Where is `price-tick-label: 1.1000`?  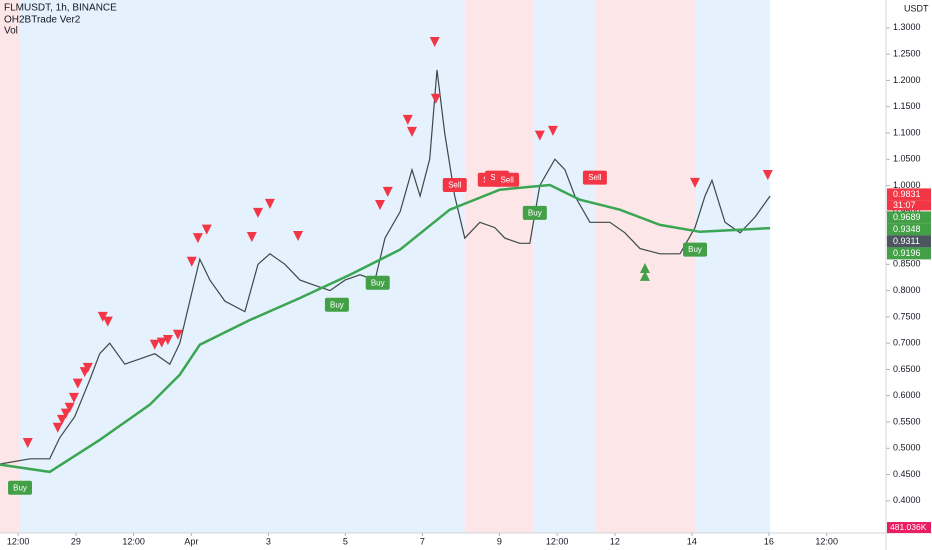
price-tick-label: 1.1000 is located at coordinates (907, 132).